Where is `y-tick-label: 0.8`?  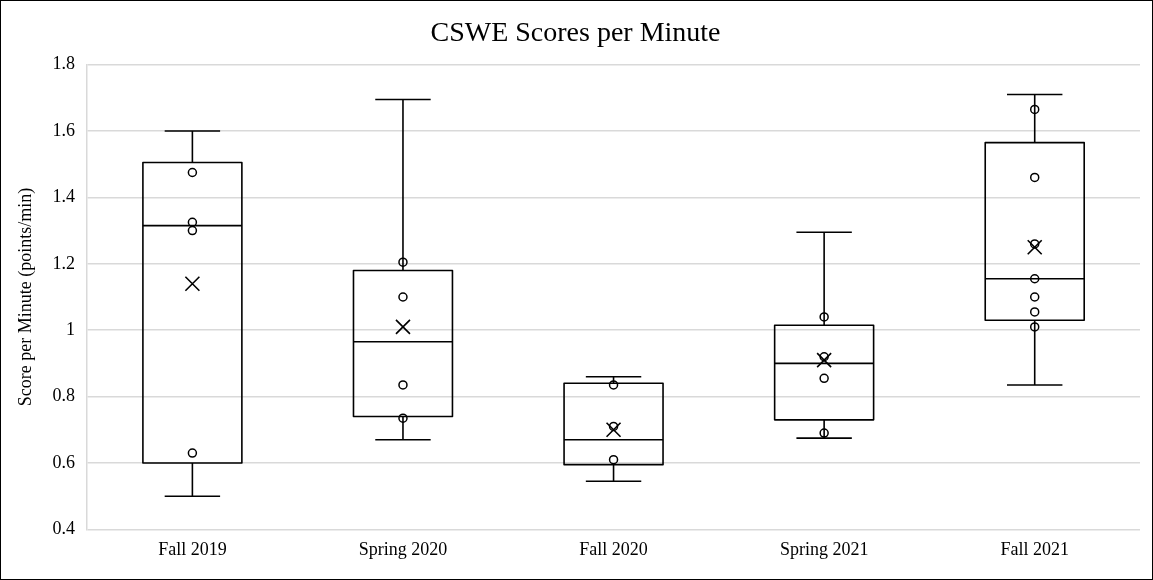 y-tick-label: 0.8 is located at coordinates (64, 395).